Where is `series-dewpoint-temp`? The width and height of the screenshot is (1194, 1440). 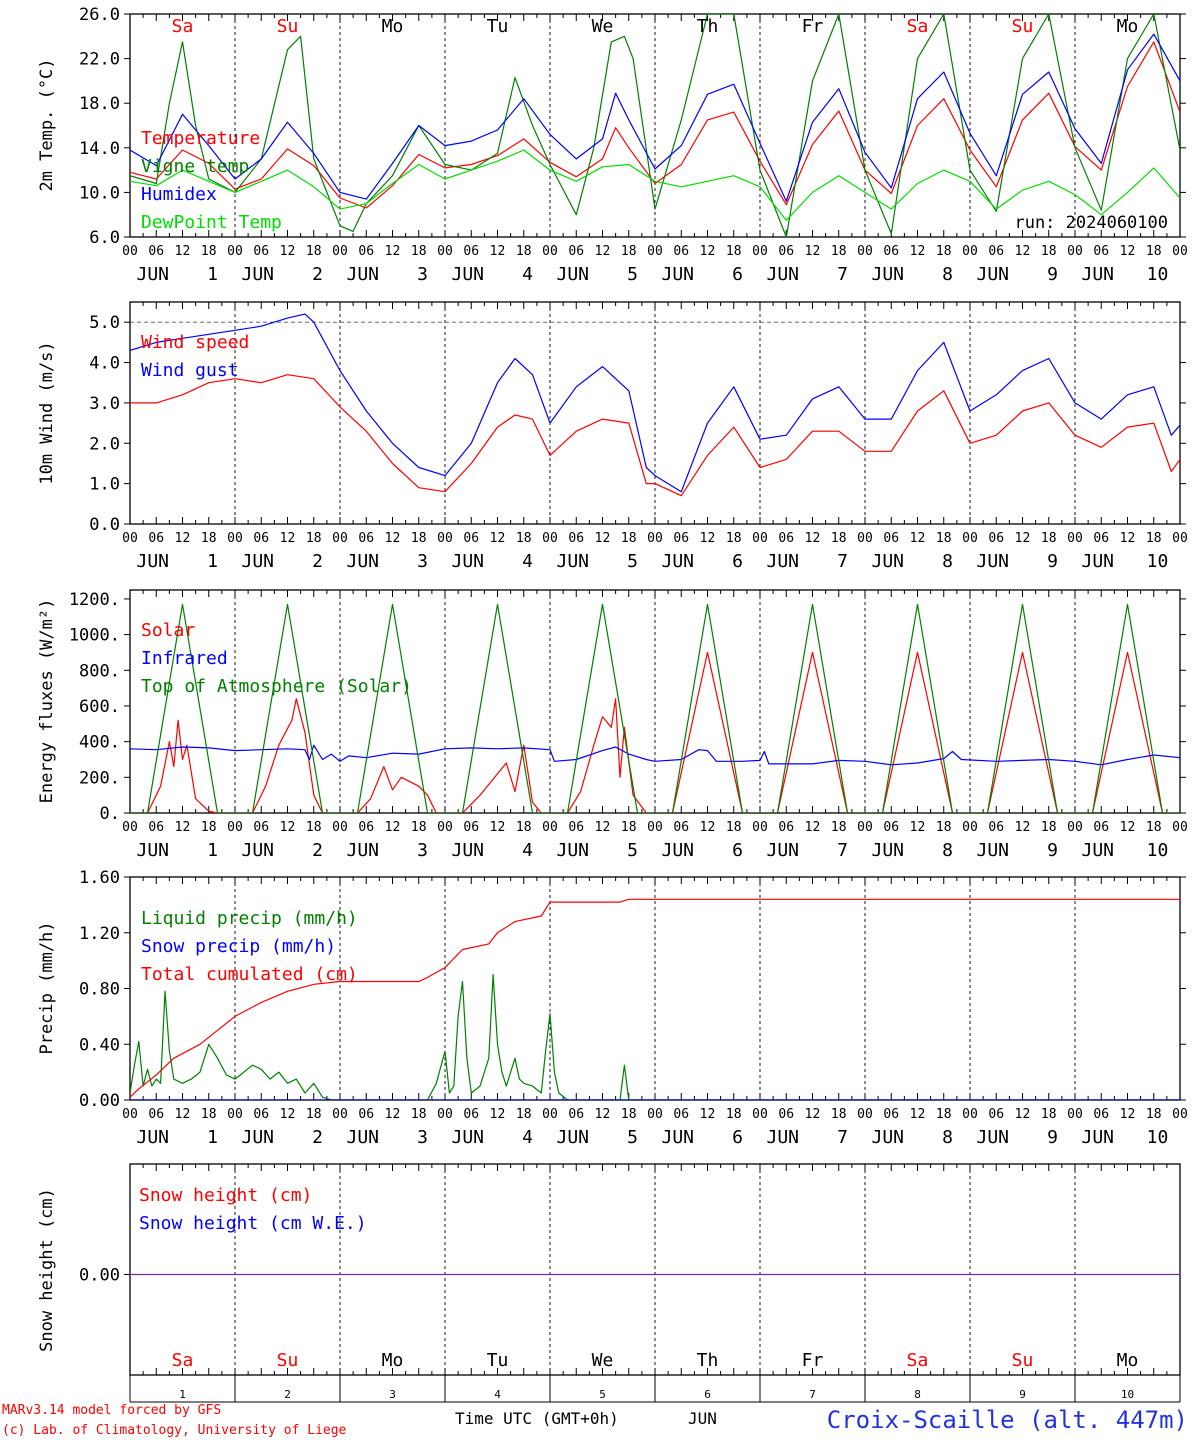 series-dewpoint-temp is located at coordinates (655, 185).